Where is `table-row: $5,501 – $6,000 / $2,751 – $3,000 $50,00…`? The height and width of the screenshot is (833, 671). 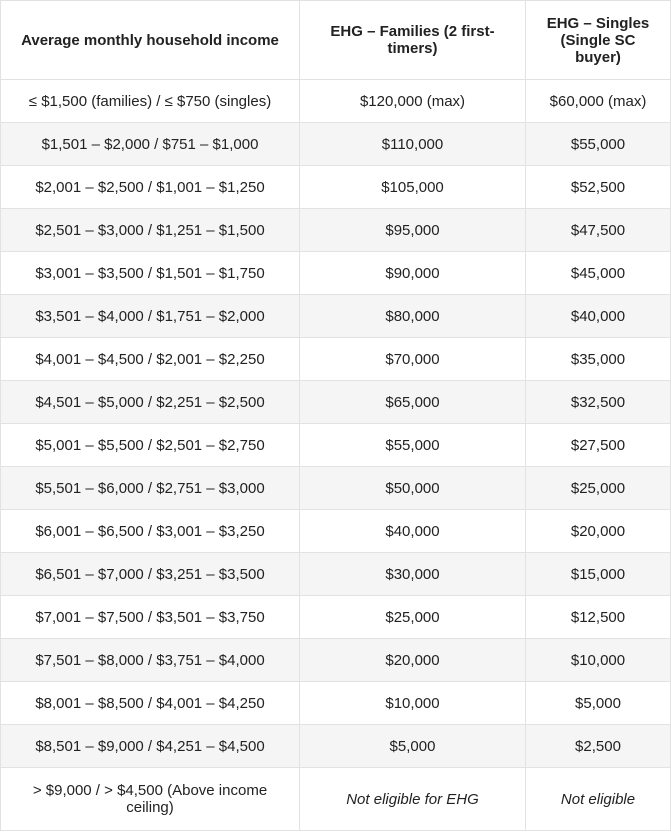 table-row: $5,501 – $6,000 / $2,751 – $3,000 $50,00… is located at coordinates (335, 488).